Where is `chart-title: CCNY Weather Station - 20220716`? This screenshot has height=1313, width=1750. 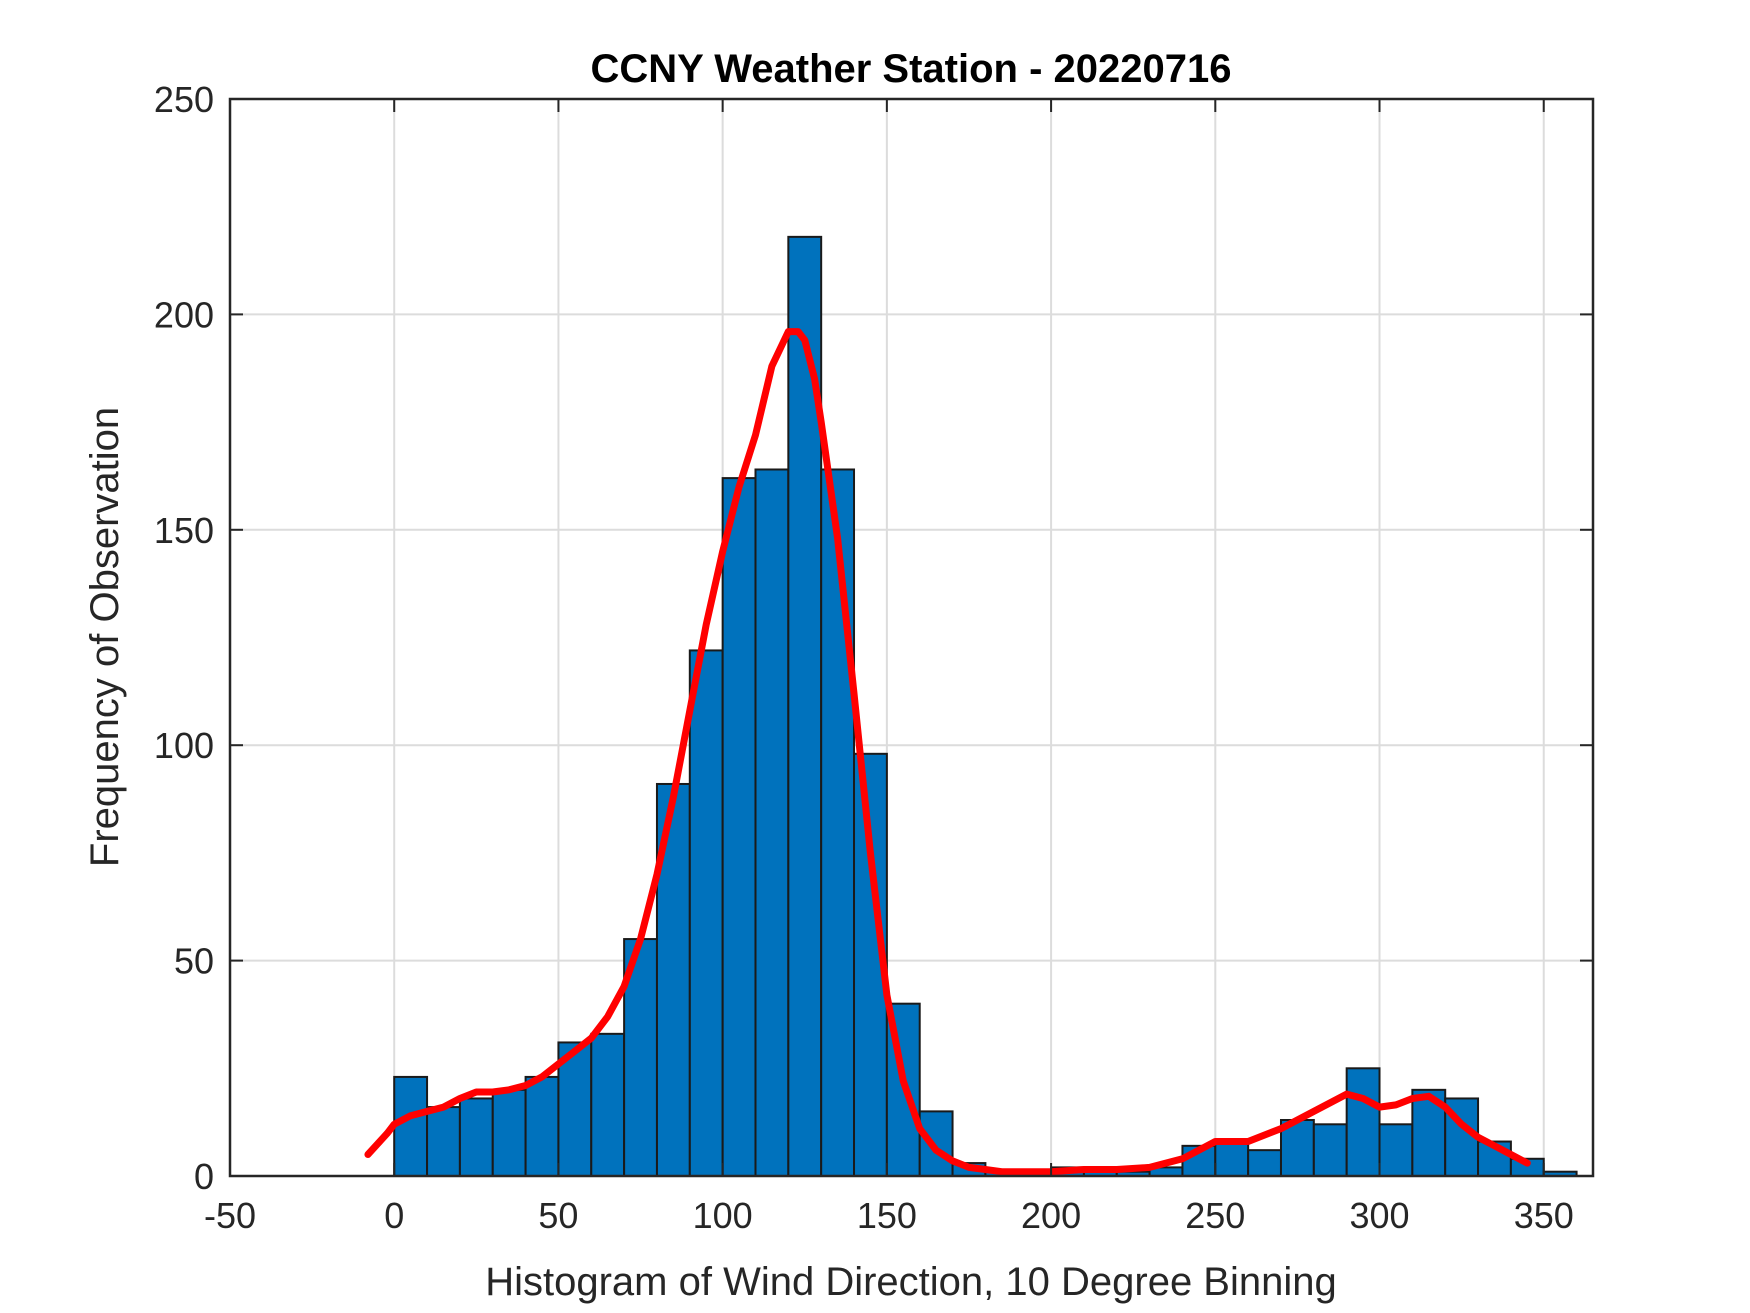 chart-title: CCNY Weather Station - 20220716 is located at coordinates (911, 69).